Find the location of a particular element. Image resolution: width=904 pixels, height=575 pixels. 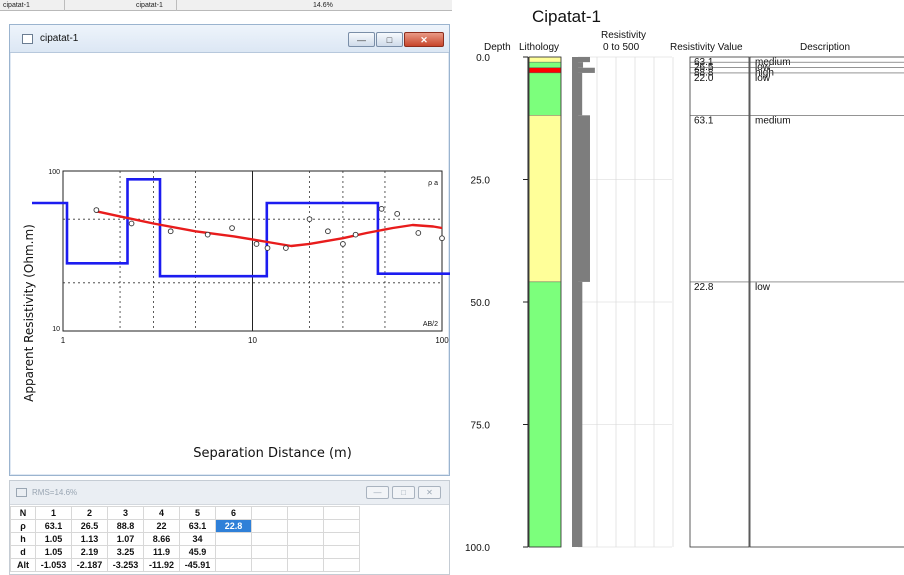

table-maximize-button: □ is located at coordinates (403, 492).